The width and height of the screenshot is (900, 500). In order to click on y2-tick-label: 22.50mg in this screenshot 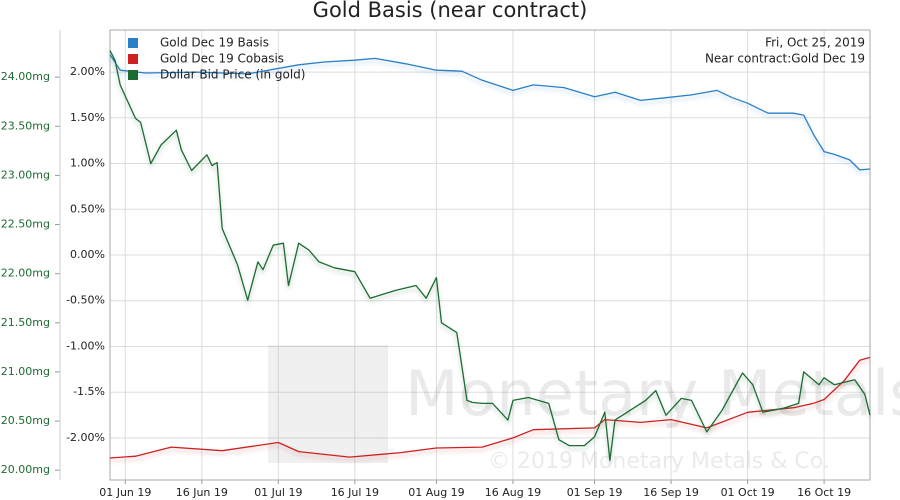, I will do `click(25, 224)`.